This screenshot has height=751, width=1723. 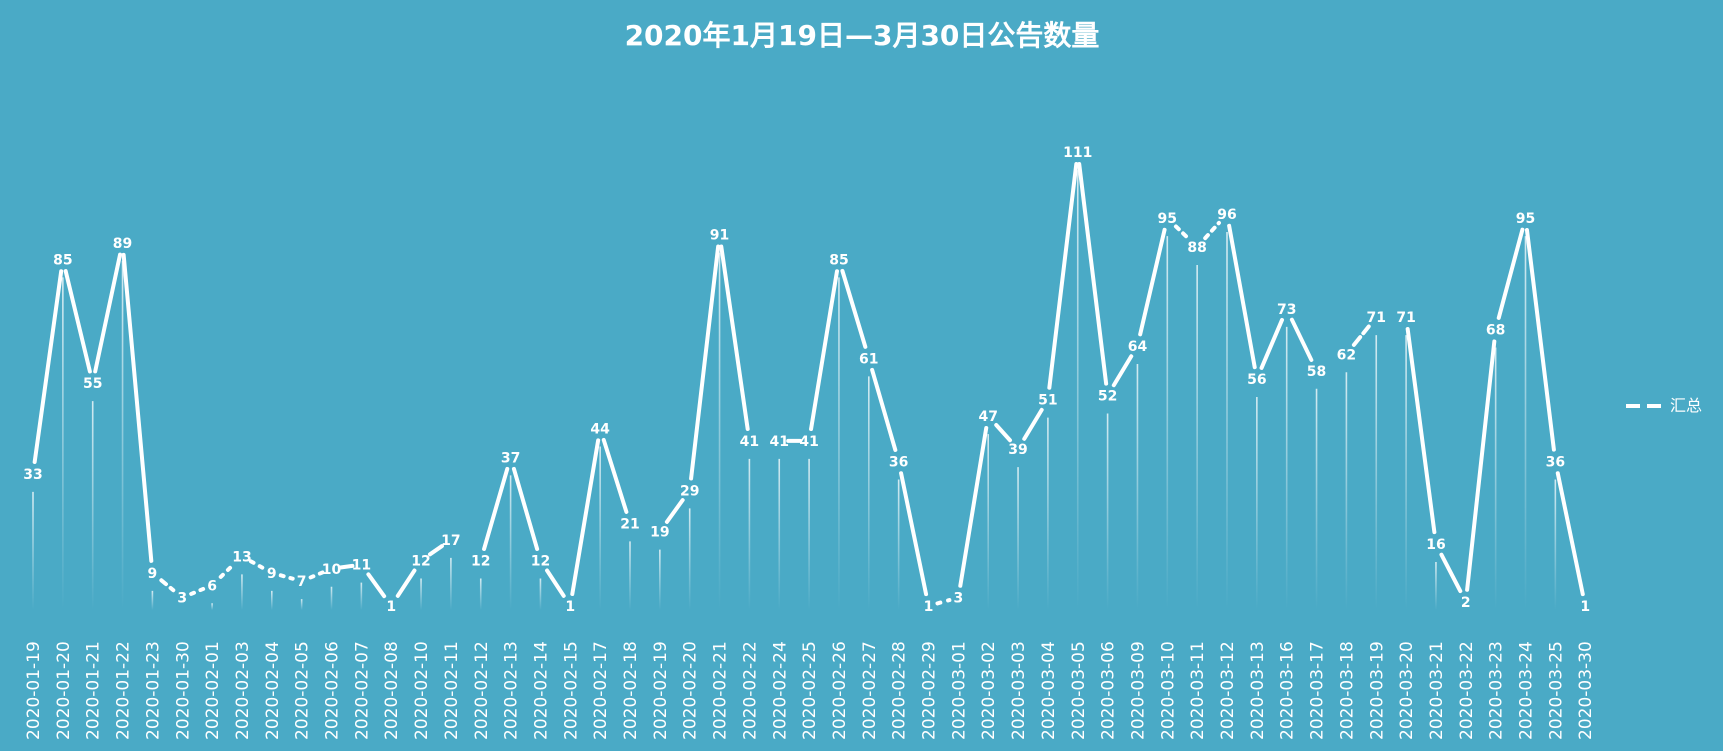 I want to click on x-tick-label: 2020-02-26, so click(x=840, y=690).